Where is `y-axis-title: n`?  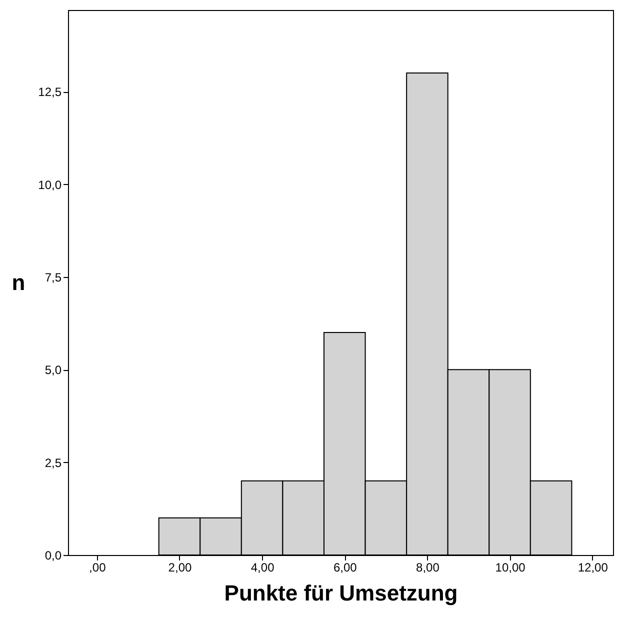 y-axis-title: n is located at coordinates (19, 282).